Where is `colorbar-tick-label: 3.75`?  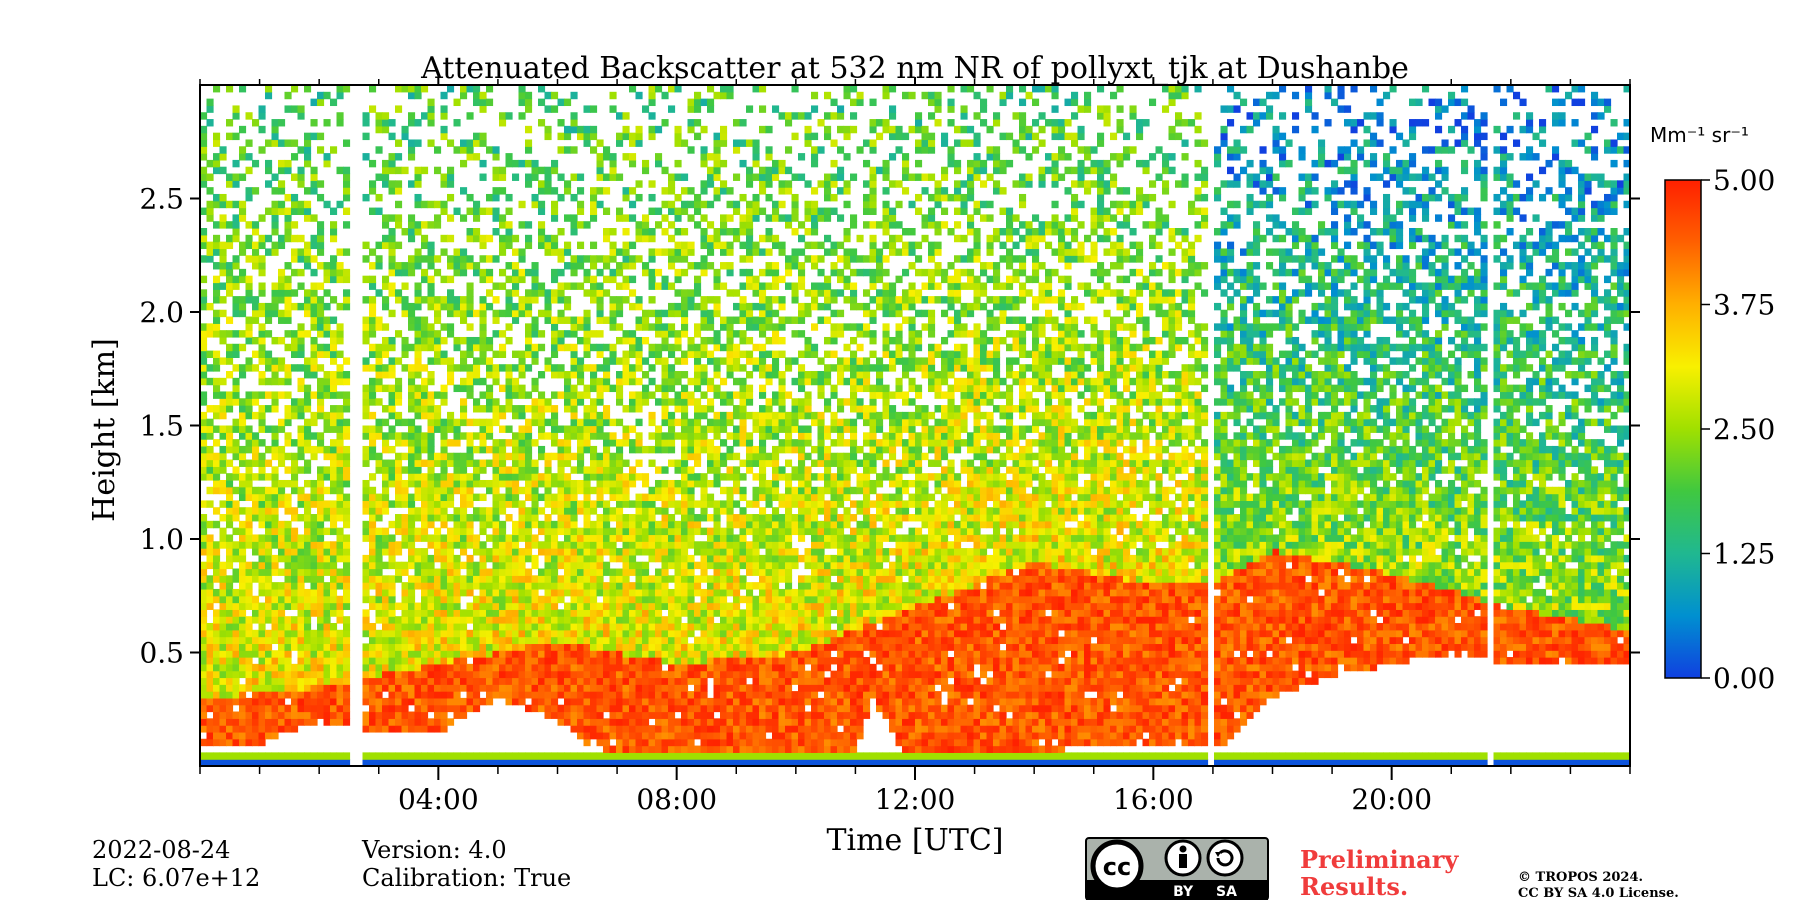
colorbar-tick-label: 3.75 is located at coordinates (1744, 305).